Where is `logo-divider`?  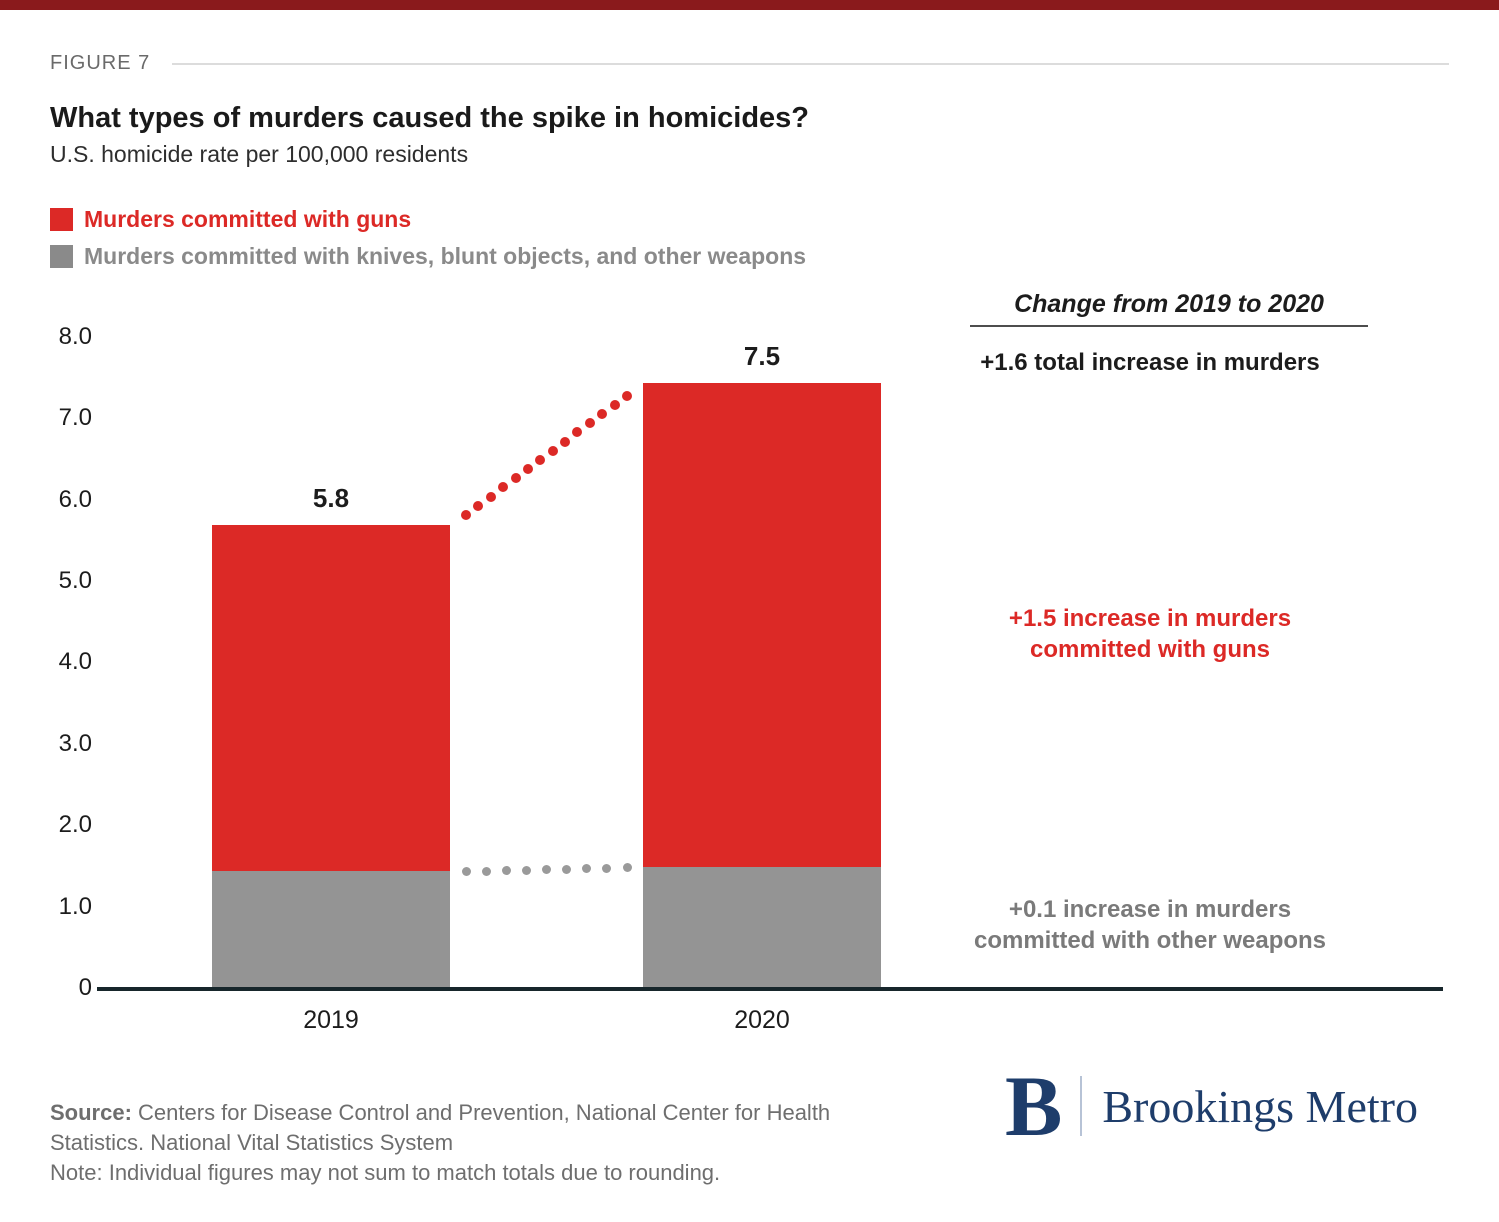
logo-divider is located at coordinates (1081, 1106).